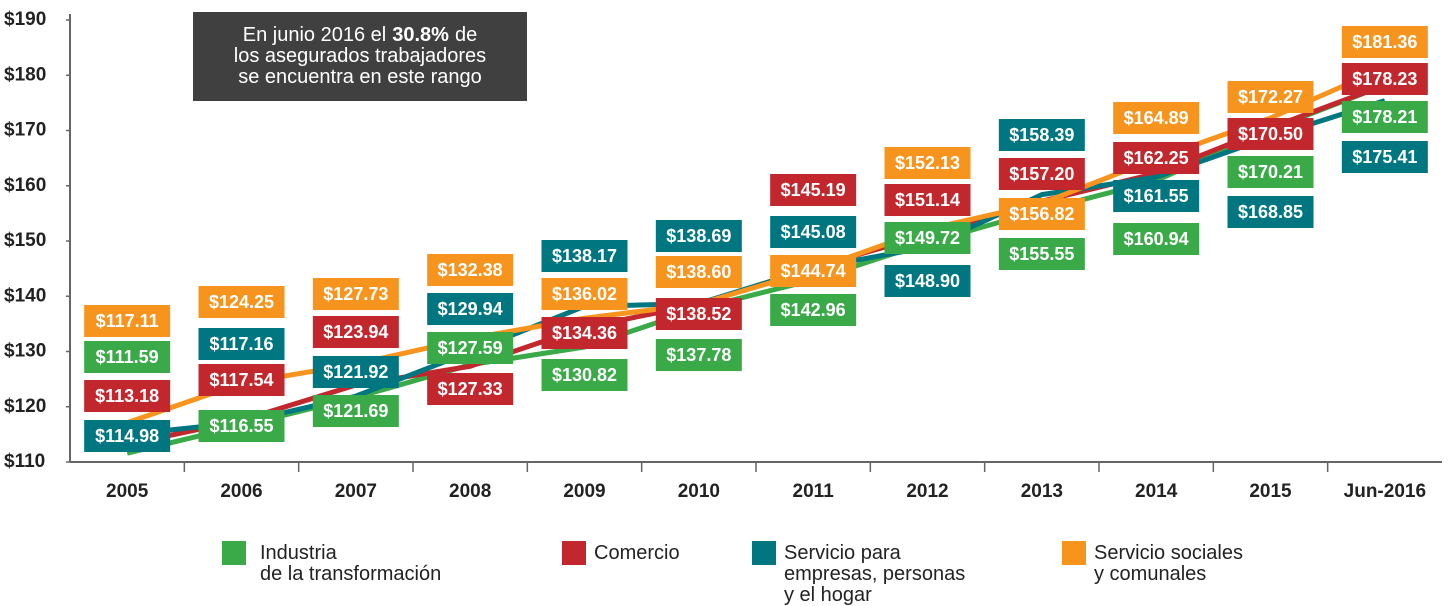 The image size is (1456, 606). I want to click on value-label: $113.18, so click(127, 396).